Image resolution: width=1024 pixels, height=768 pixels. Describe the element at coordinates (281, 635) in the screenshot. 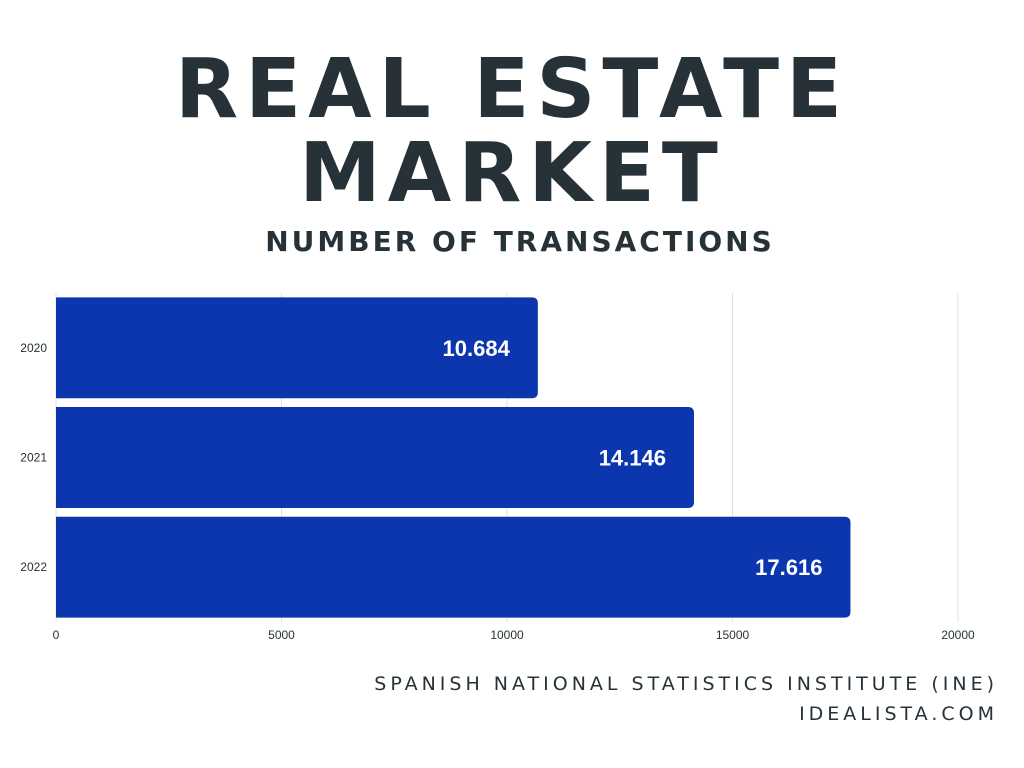

I see `x-tick-label: 5000` at that location.